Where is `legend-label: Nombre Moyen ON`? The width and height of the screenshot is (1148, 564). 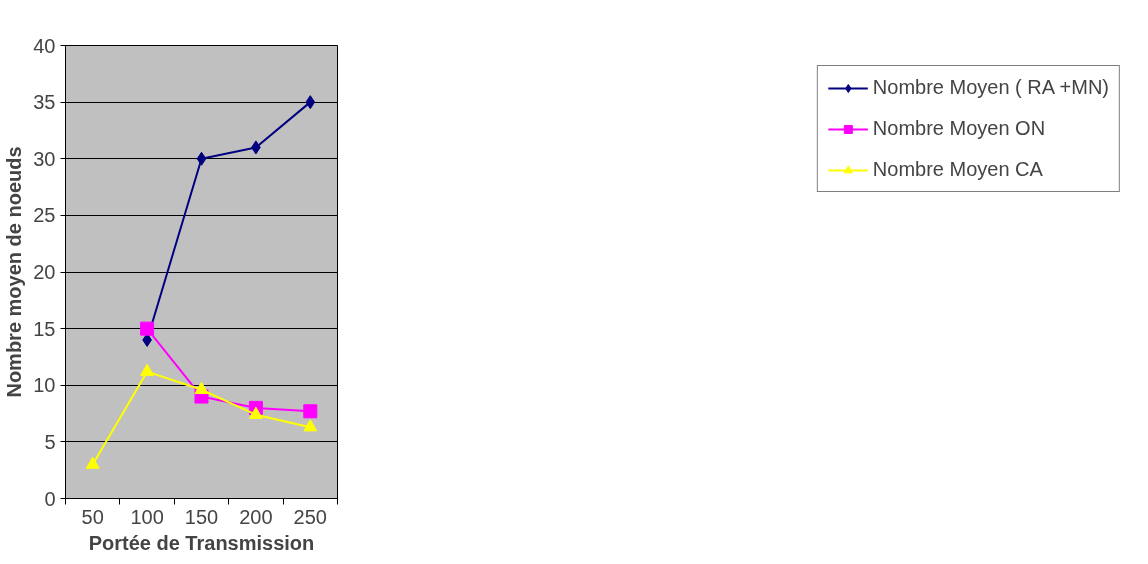
legend-label: Nombre Moyen ON is located at coordinates (959, 128).